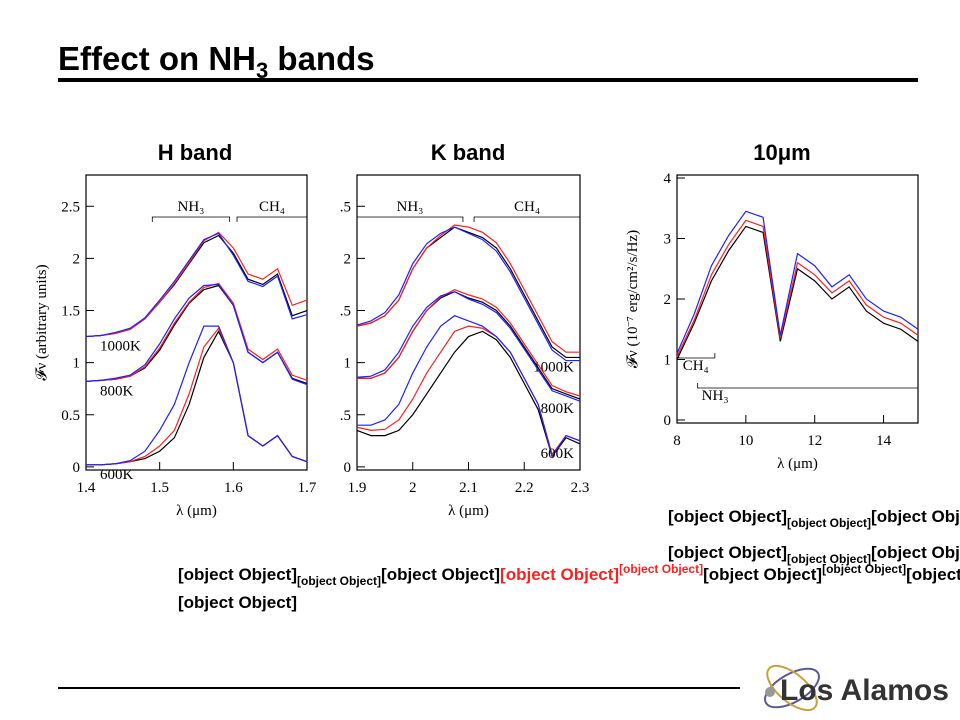 This screenshot has width=960, height=720. I want to click on x-tick-label: 2, so click(413, 488).